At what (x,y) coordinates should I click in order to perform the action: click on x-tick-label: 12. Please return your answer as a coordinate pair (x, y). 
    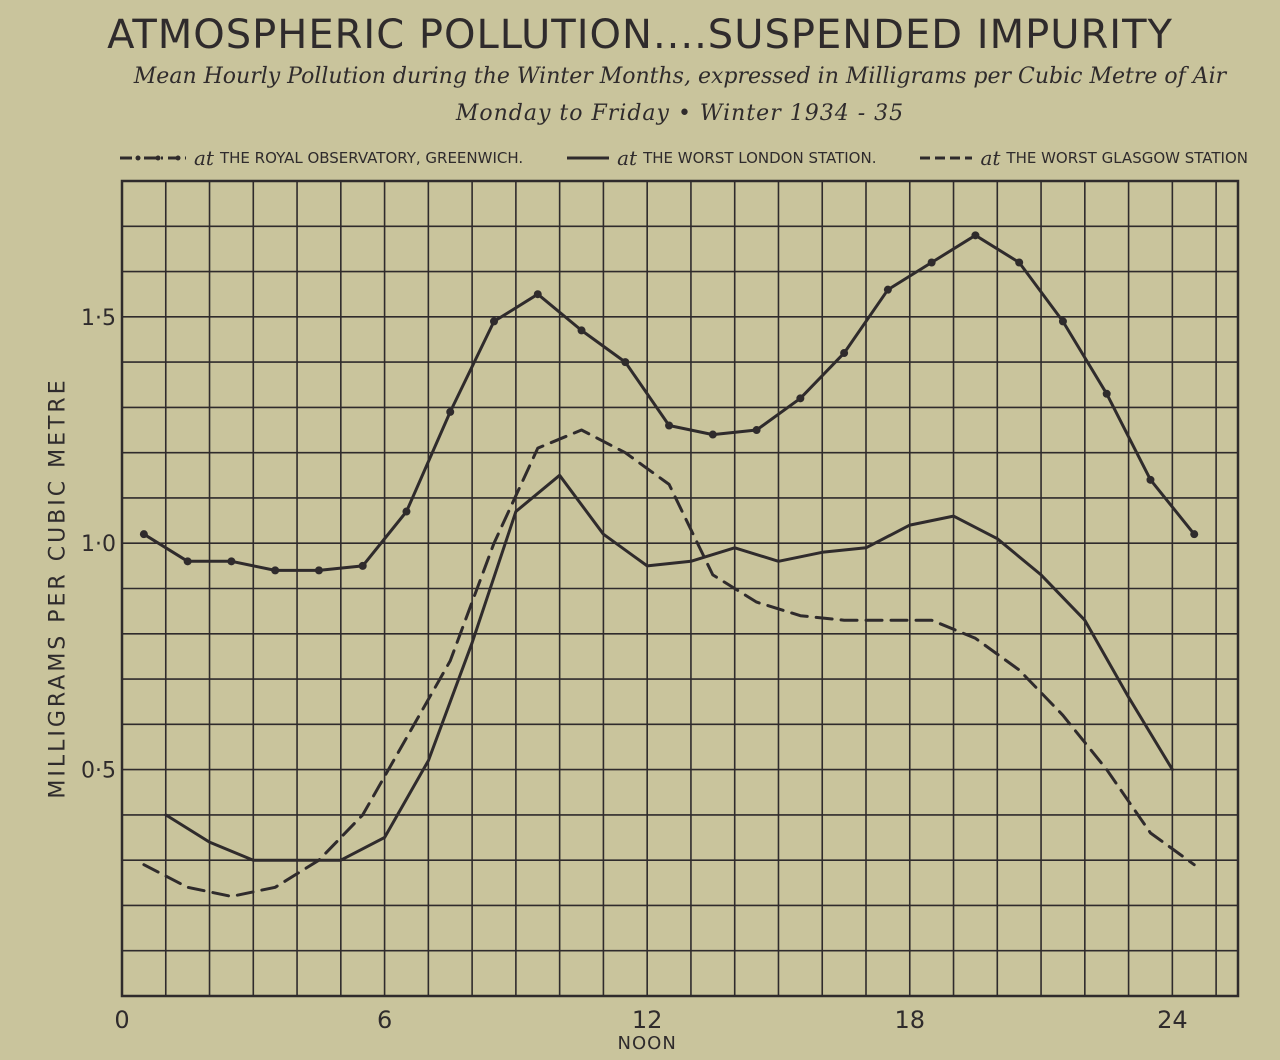
    Looking at the image, I should click on (647, 1020).